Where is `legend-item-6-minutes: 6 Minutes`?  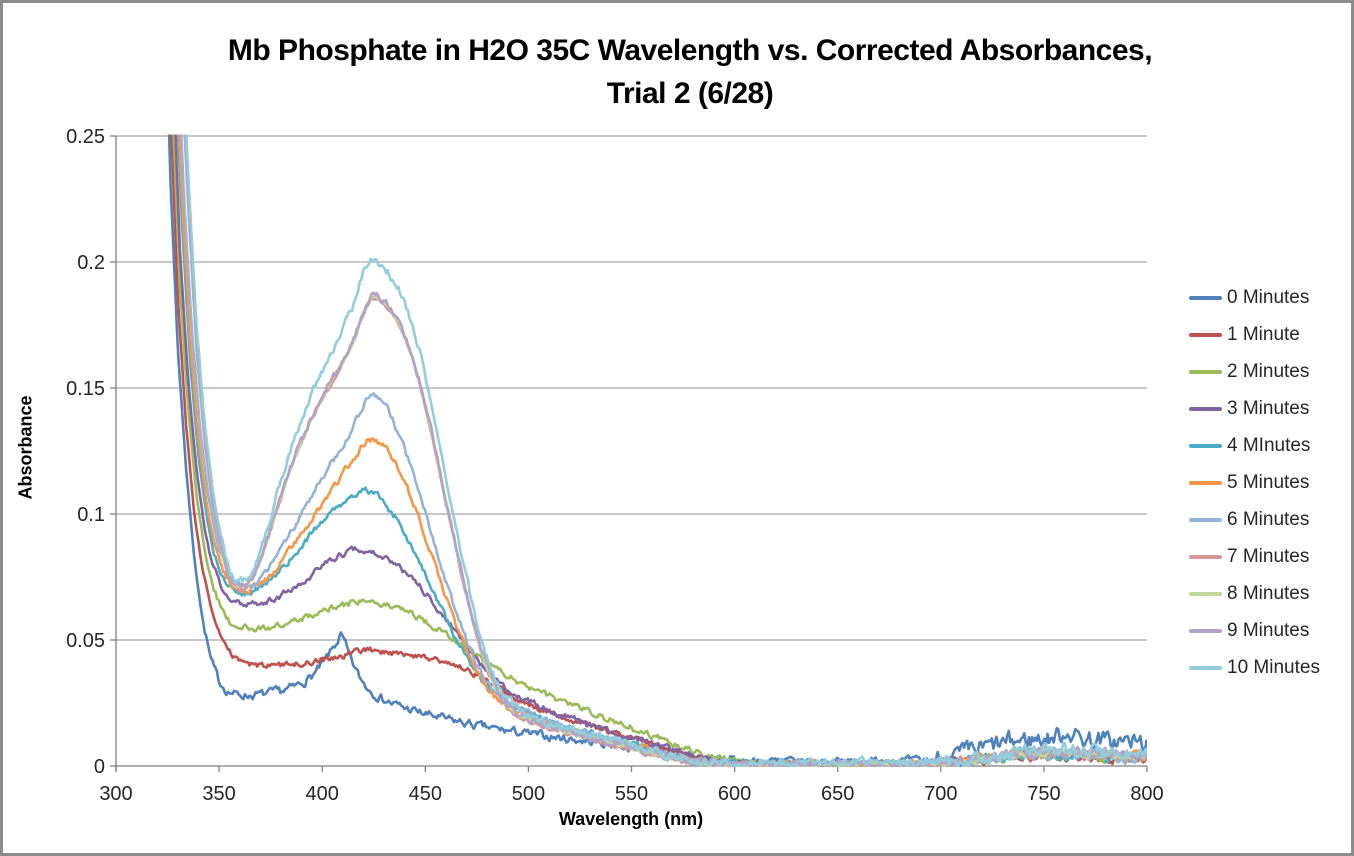 legend-item-6-minutes: 6 Minutes is located at coordinates (1254, 520).